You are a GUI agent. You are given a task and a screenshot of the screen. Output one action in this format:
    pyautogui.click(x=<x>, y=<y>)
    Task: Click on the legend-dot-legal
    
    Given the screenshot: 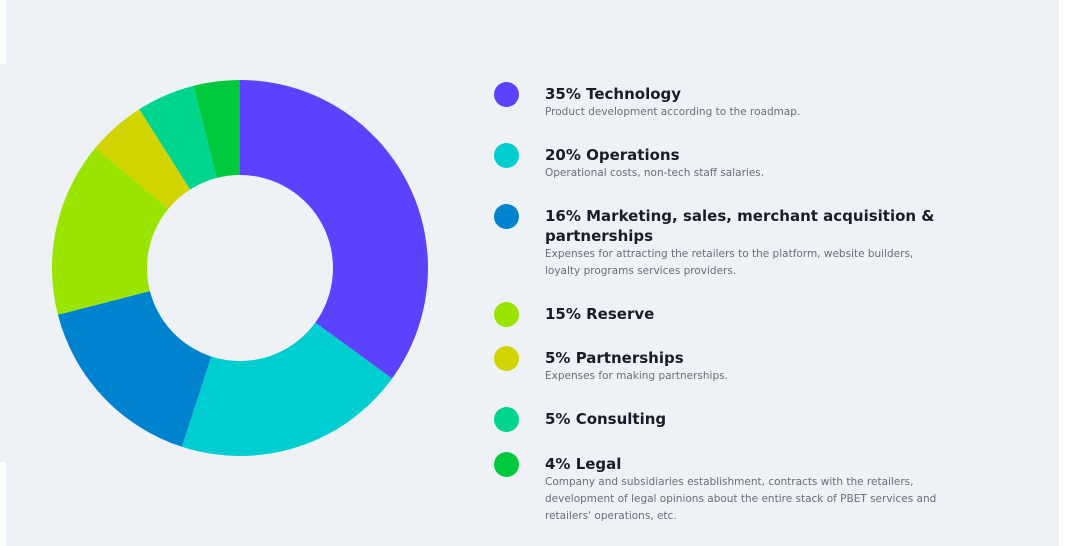 What is the action you would take?
    pyautogui.click(x=506, y=464)
    